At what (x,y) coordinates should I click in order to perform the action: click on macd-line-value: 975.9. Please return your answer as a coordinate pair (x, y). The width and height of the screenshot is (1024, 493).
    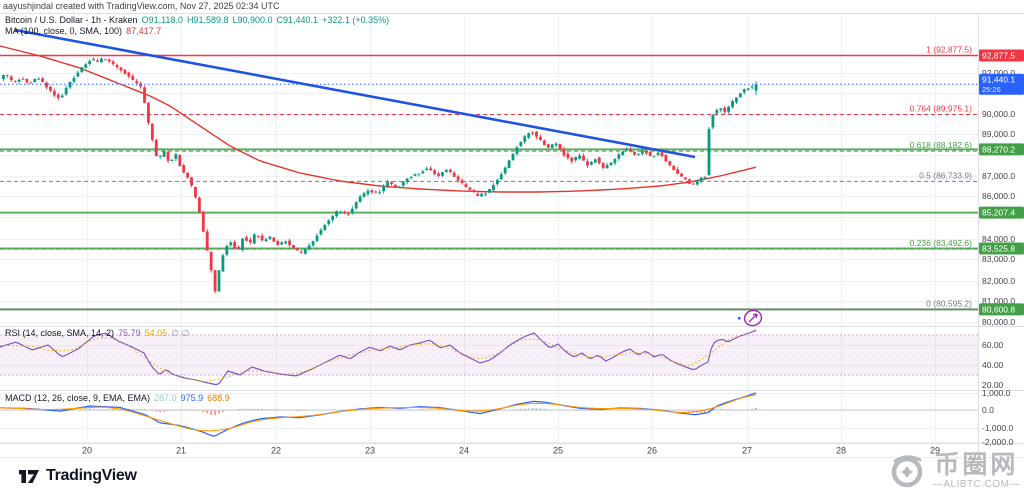
    Looking at the image, I should click on (192, 398).